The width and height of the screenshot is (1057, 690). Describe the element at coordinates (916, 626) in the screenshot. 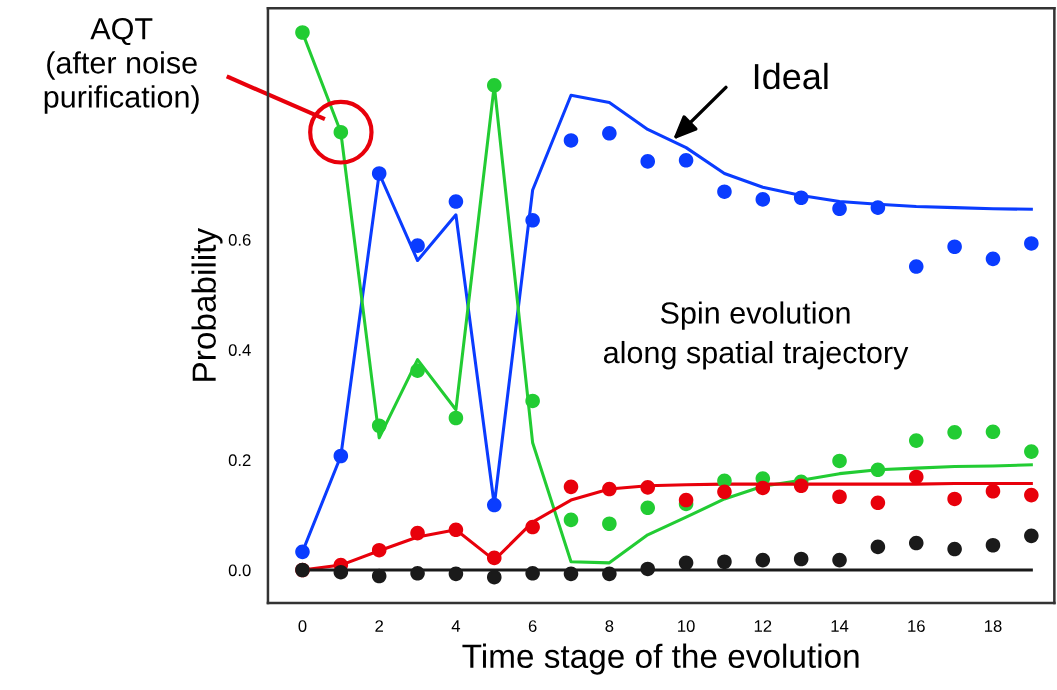

I see `x-tick-label: 16` at that location.